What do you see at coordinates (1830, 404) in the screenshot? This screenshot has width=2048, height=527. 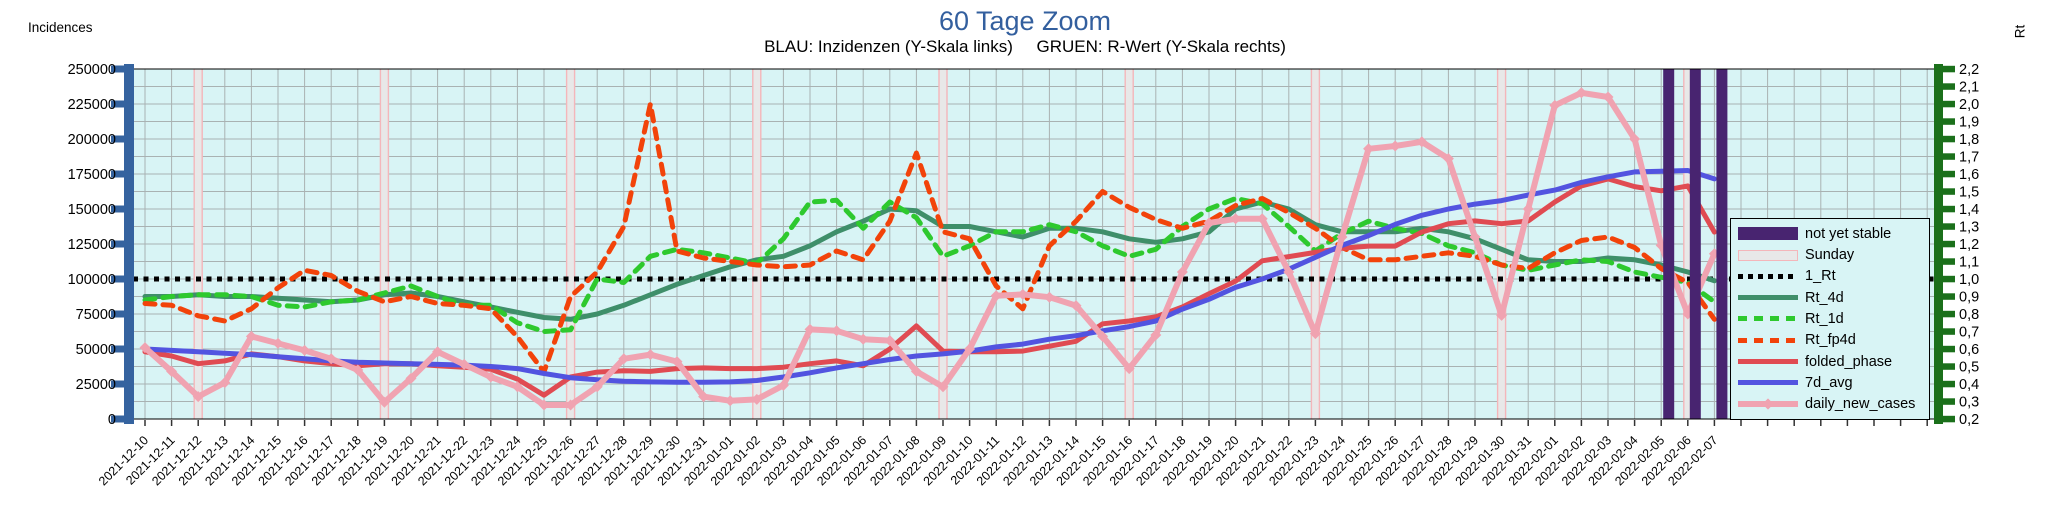 I see `legend-item-daily-new-cases: daily_new_cases` at bounding box center [1830, 404].